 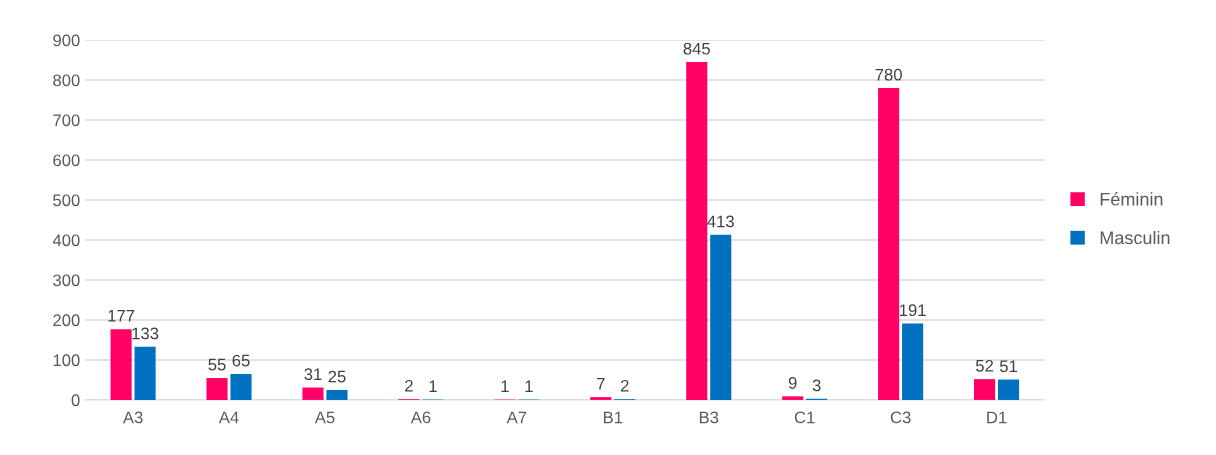 What do you see at coordinates (792, 383) in the screenshot?
I see `data-label: 9` at bounding box center [792, 383].